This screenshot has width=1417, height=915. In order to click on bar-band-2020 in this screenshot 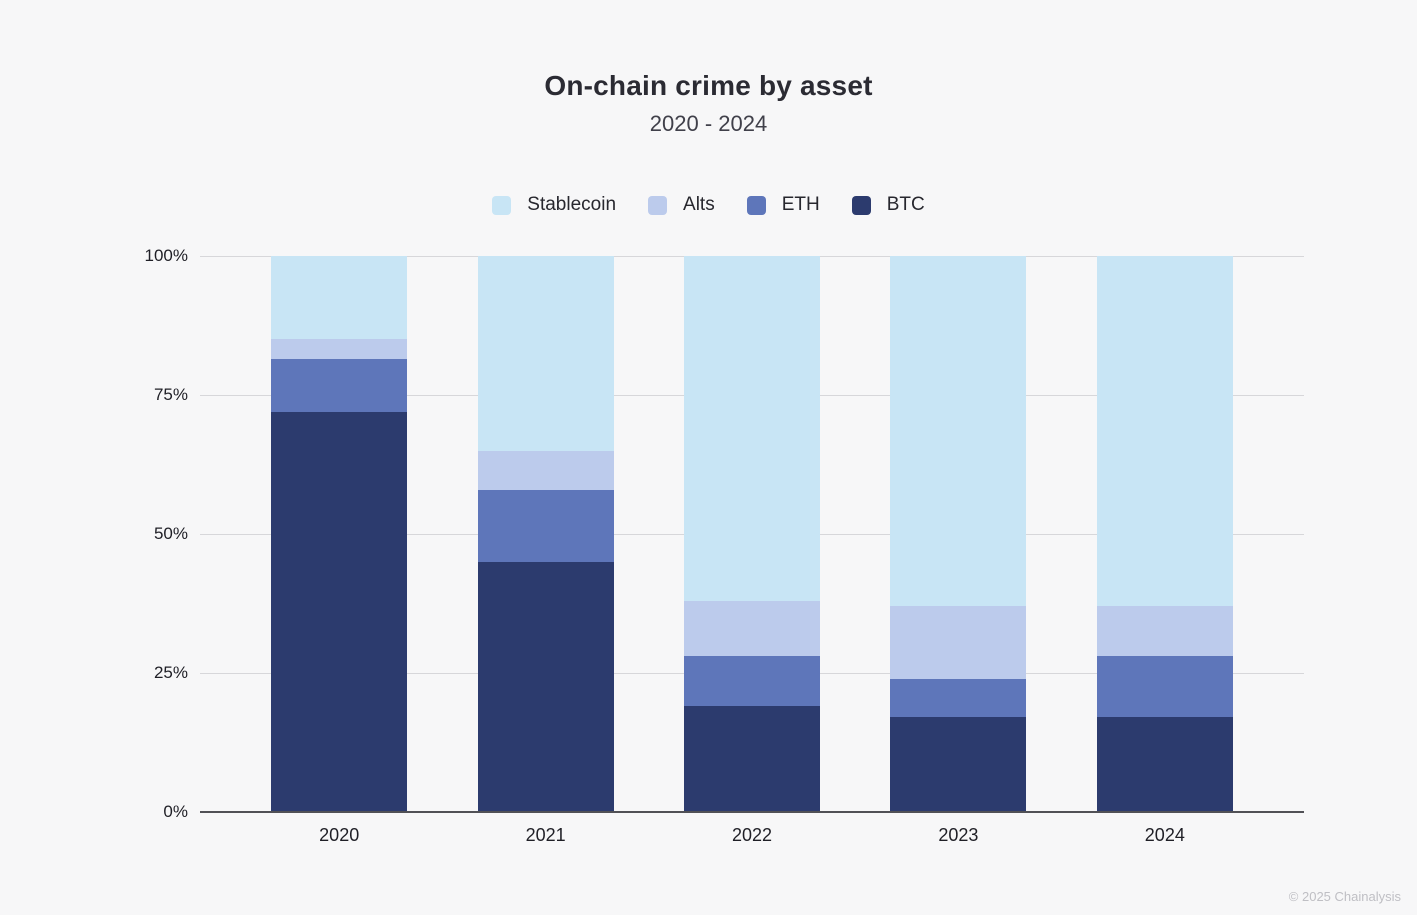, I will do `click(339, 534)`.